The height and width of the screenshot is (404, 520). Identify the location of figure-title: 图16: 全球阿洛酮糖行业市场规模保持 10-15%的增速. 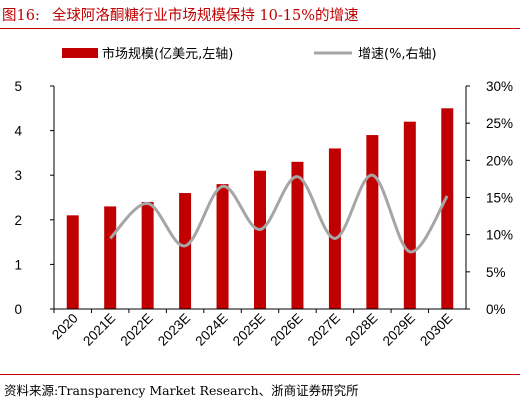
(260, 14).